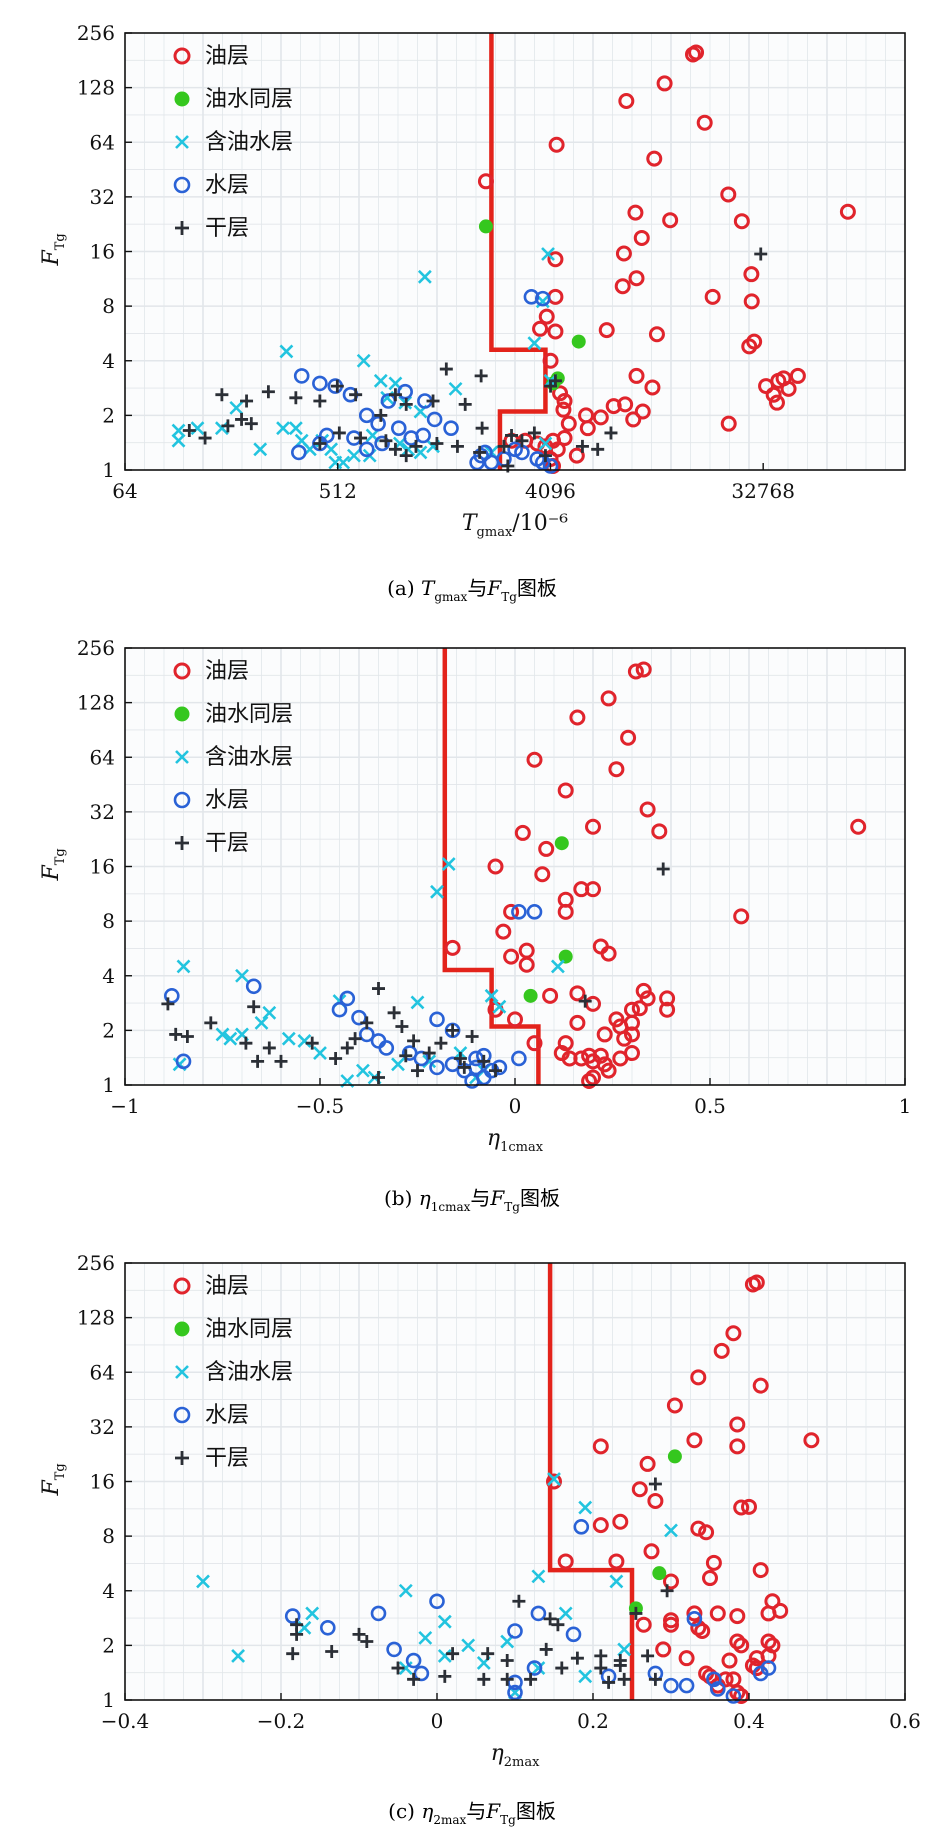 Image resolution: width=945 pixels, height=1845 pixels. Describe the element at coordinates (320, 1106) in the screenshot. I see `x-tick-label: −0.5` at that location.